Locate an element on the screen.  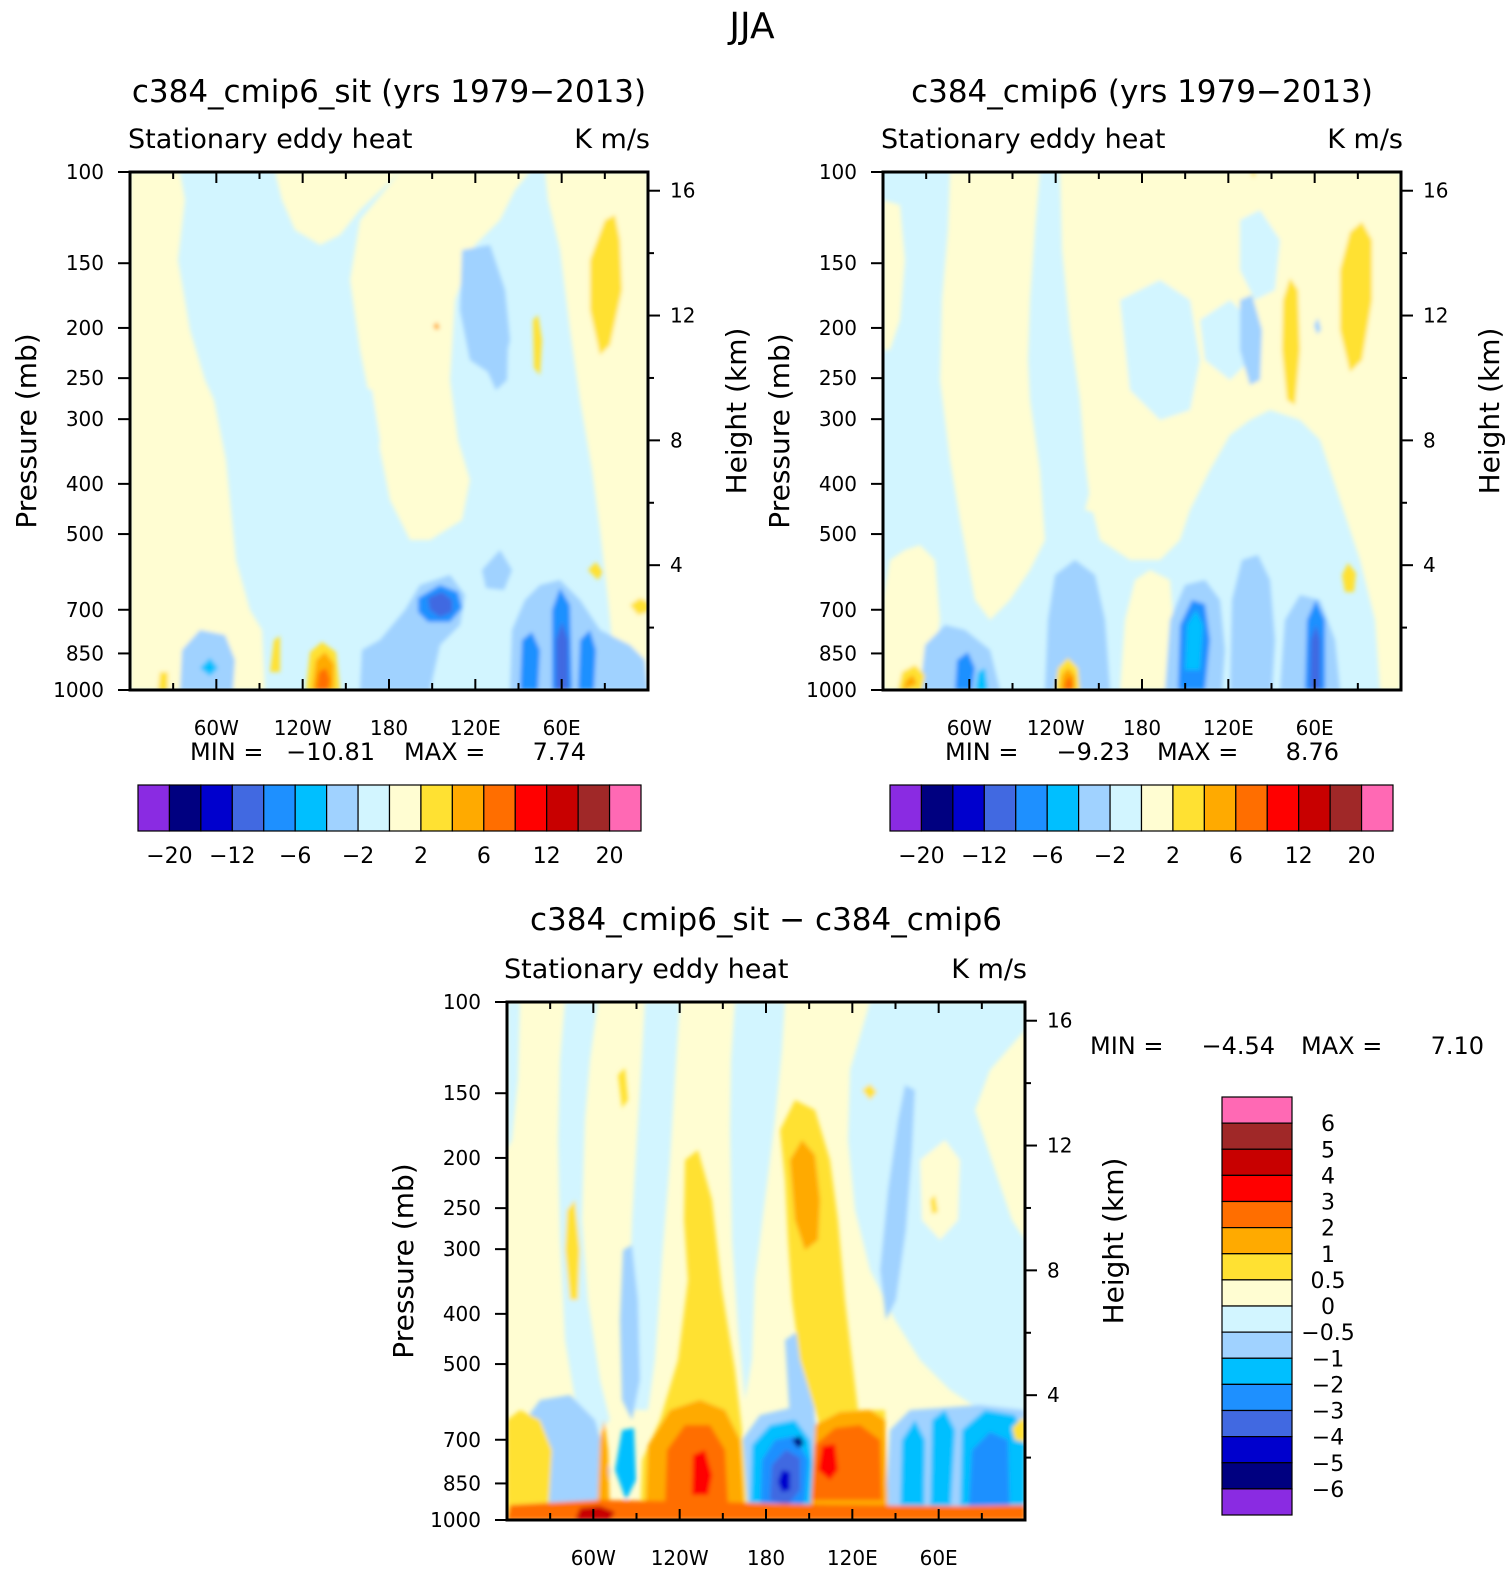
min-value: −10.81 is located at coordinates (330, 752).